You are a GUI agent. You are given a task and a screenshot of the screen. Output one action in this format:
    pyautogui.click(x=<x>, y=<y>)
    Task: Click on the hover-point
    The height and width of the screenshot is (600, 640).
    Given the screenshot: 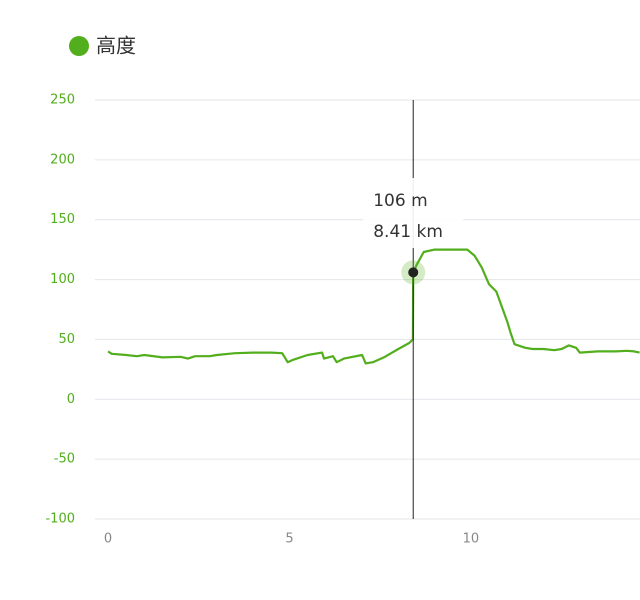 What is the action you would take?
    pyautogui.click(x=413, y=272)
    